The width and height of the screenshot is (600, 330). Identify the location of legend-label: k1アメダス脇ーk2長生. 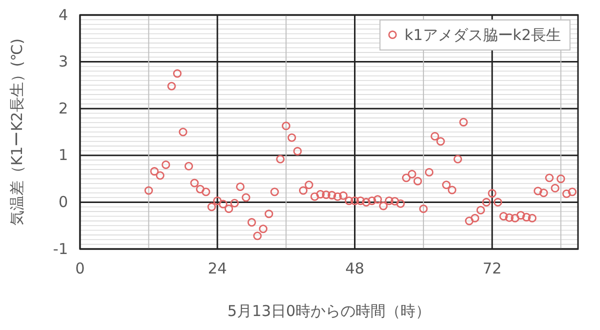
(482, 35).